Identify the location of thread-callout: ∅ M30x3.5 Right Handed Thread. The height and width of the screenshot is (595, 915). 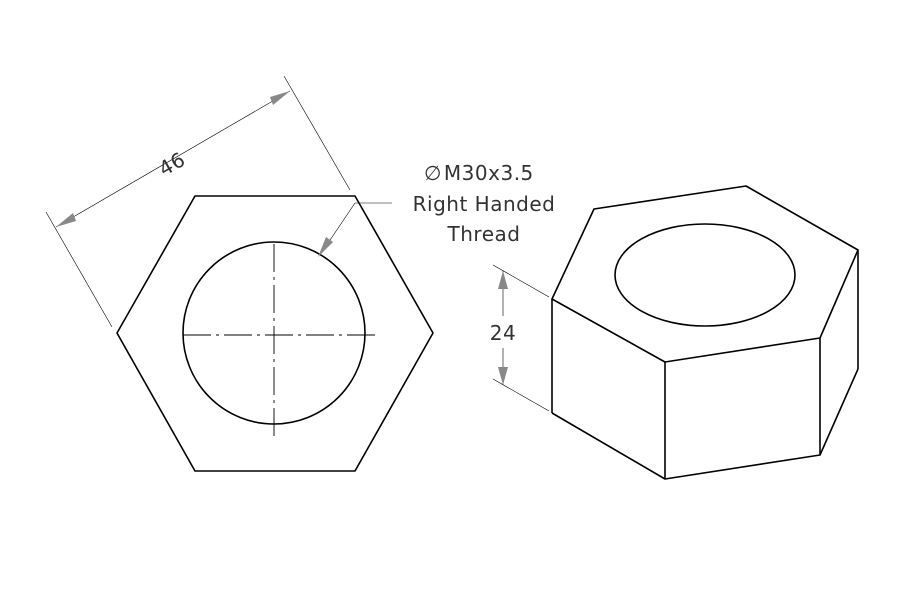
(436, 209).